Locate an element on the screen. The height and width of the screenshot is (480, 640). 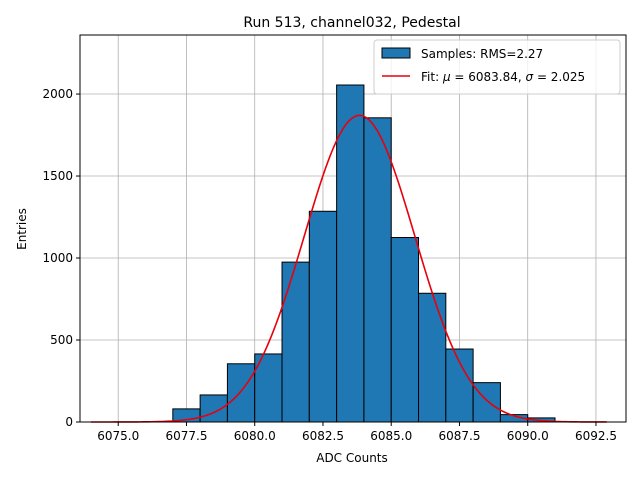
y-axis-label: Entries is located at coordinates (22, 229).